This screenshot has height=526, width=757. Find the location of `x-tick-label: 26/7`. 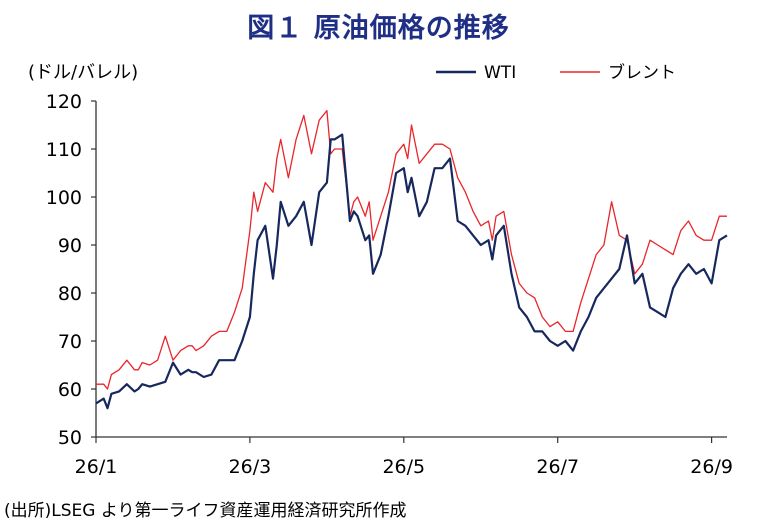

x-tick-label: 26/7 is located at coordinates (557, 467).